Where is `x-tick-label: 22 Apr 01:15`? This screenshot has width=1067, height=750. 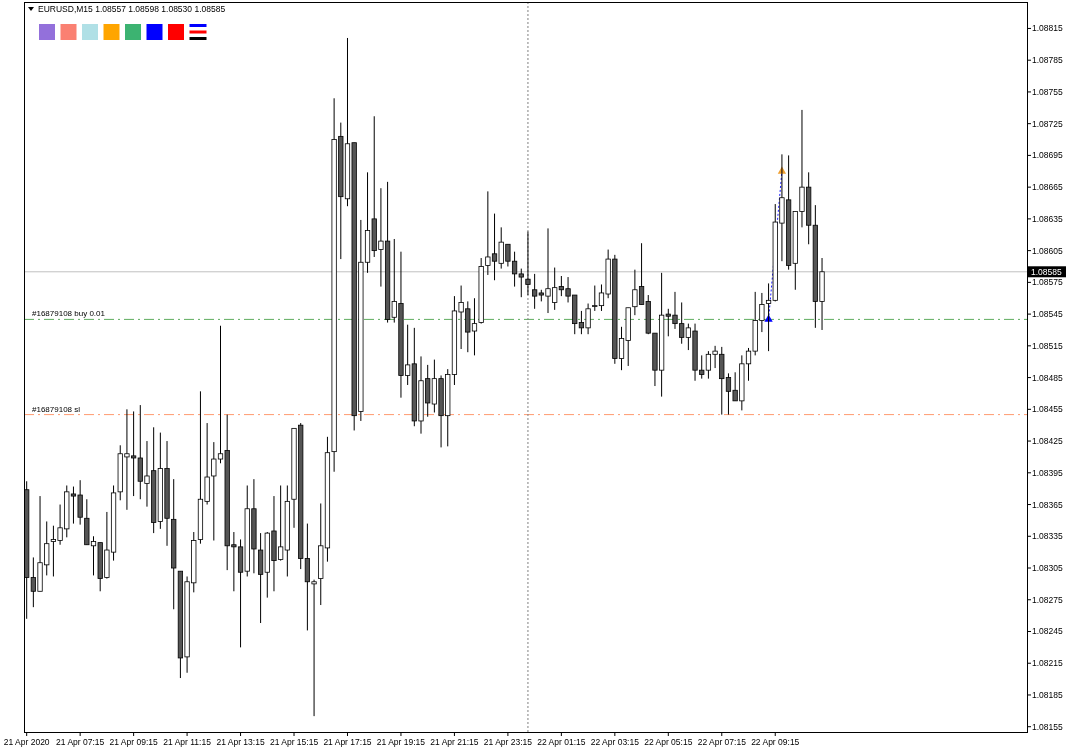 x-tick-label: 22 Apr 01:15 is located at coordinates (561, 742).